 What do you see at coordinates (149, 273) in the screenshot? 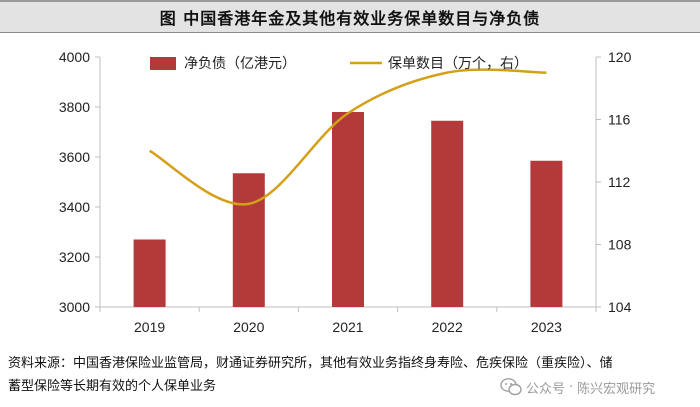
I see `bar-2019` at bounding box center [149, 273].